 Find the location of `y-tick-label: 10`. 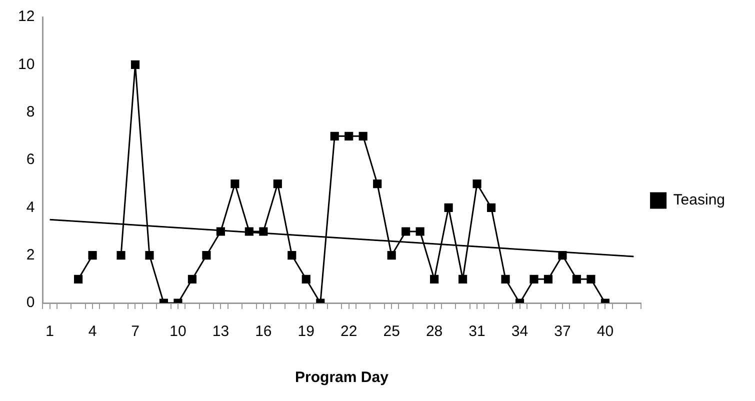

y-tick-label: 10 is located at coordinates (26, 64).